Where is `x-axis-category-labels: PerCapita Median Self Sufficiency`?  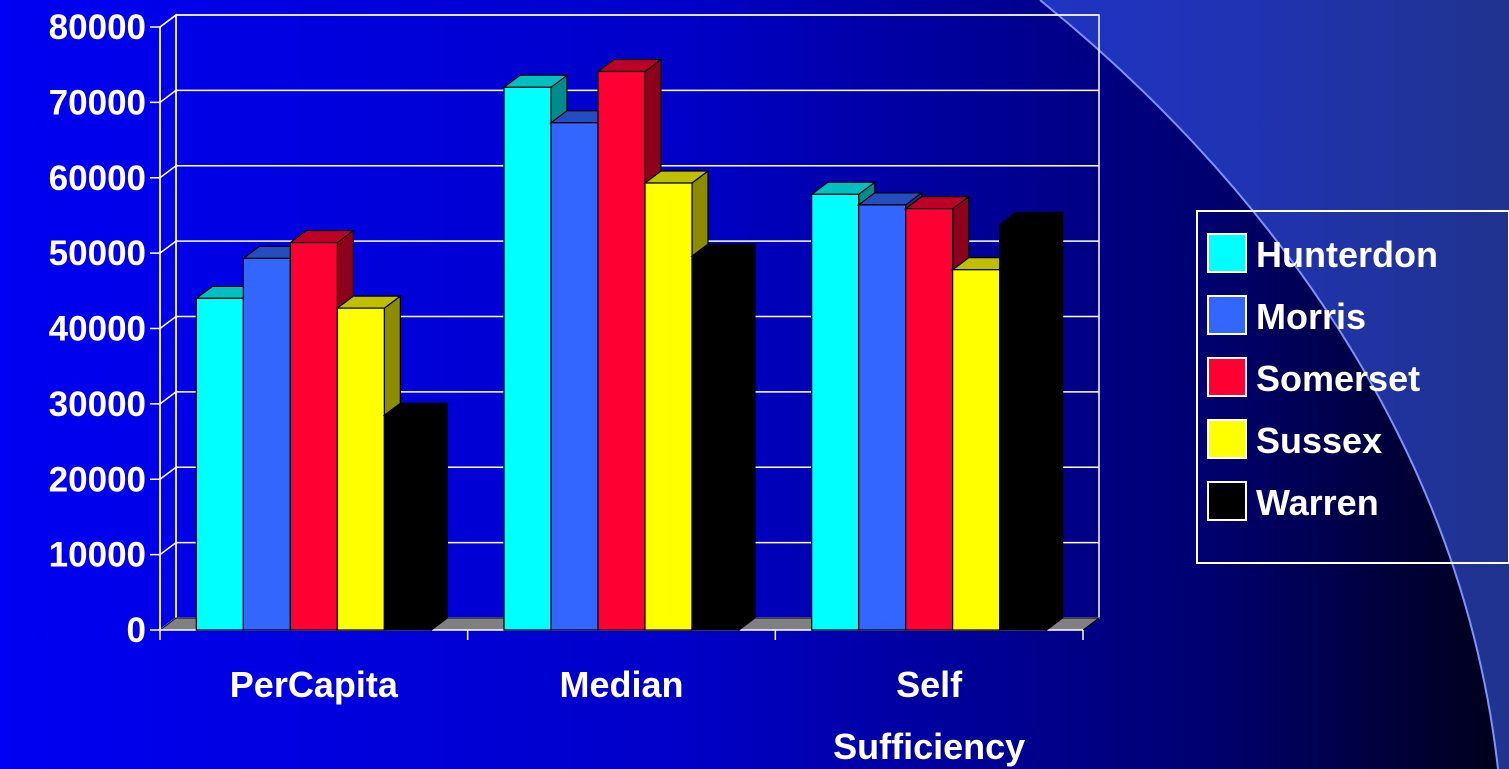
x-axis-category-labels: PerCapita Median Self Sufficiency is located at coordinates (627, 715).